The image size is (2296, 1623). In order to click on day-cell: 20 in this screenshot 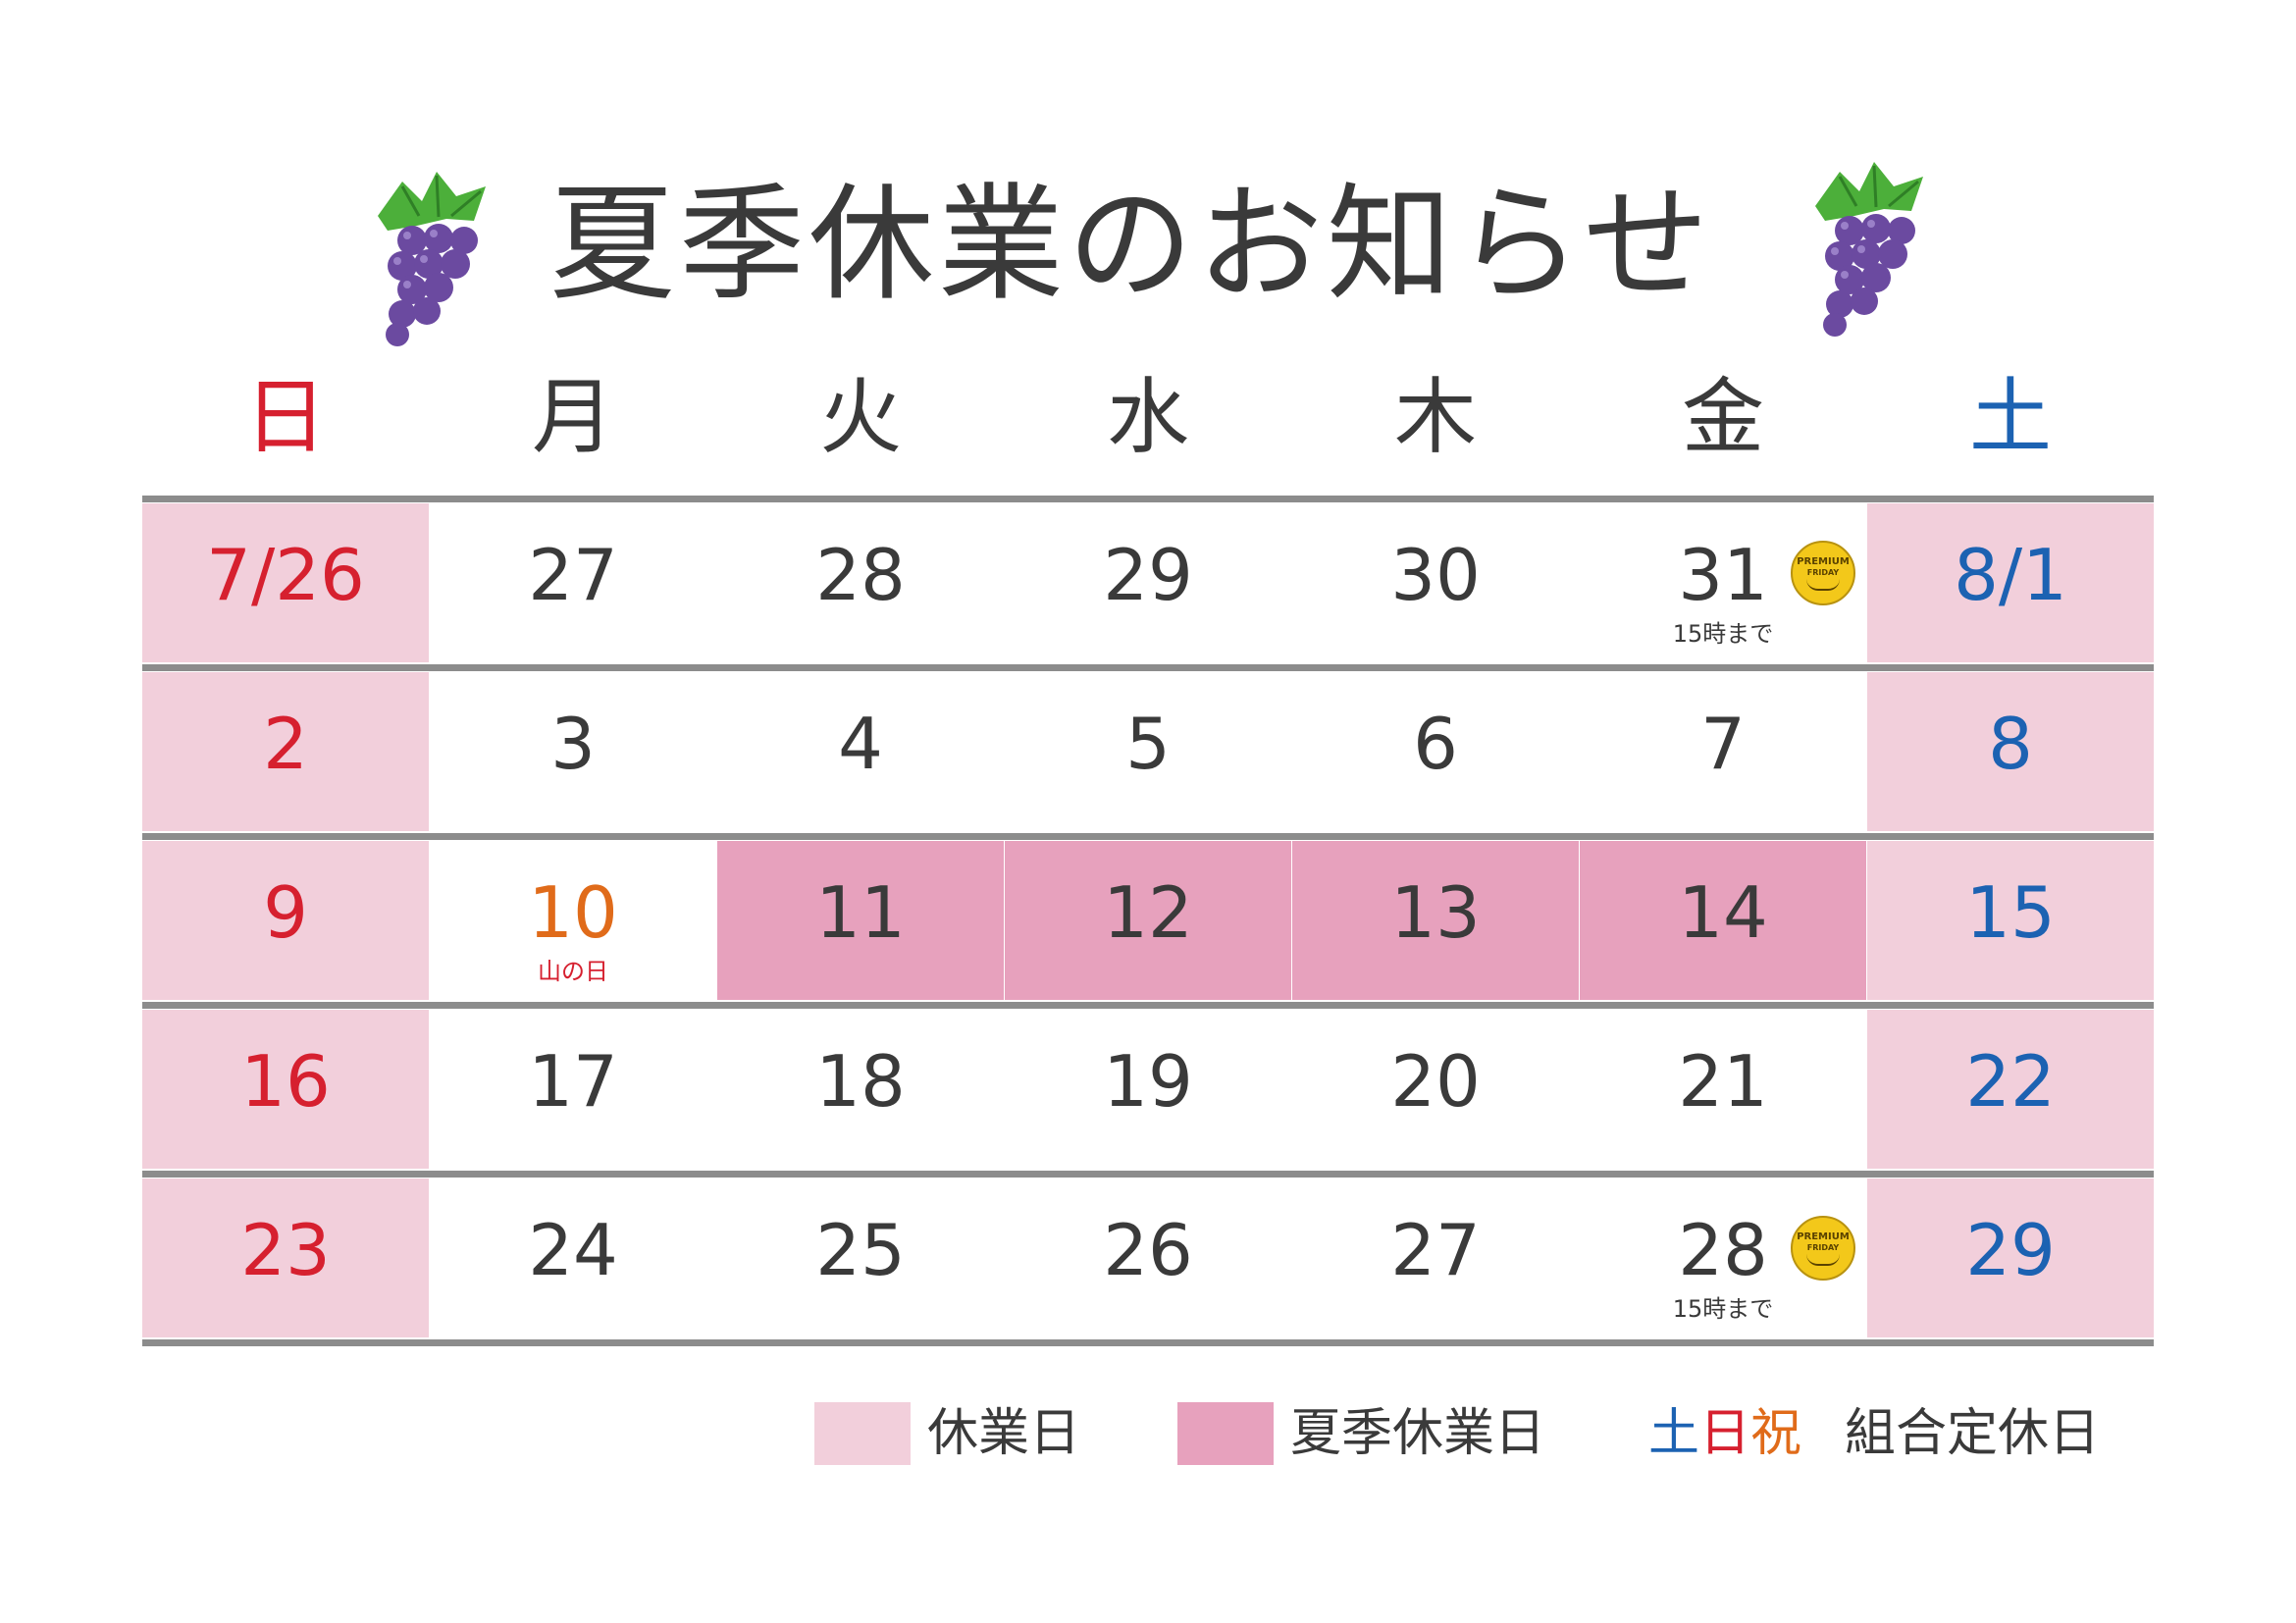, I will do `click(1435, 1089)`.